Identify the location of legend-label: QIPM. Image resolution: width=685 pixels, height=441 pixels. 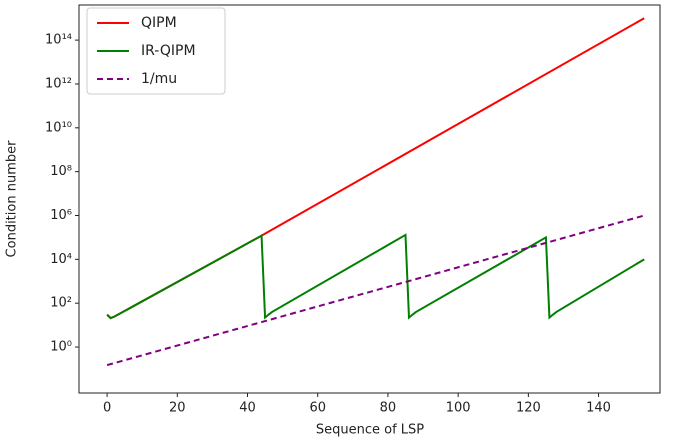
(159, 23).